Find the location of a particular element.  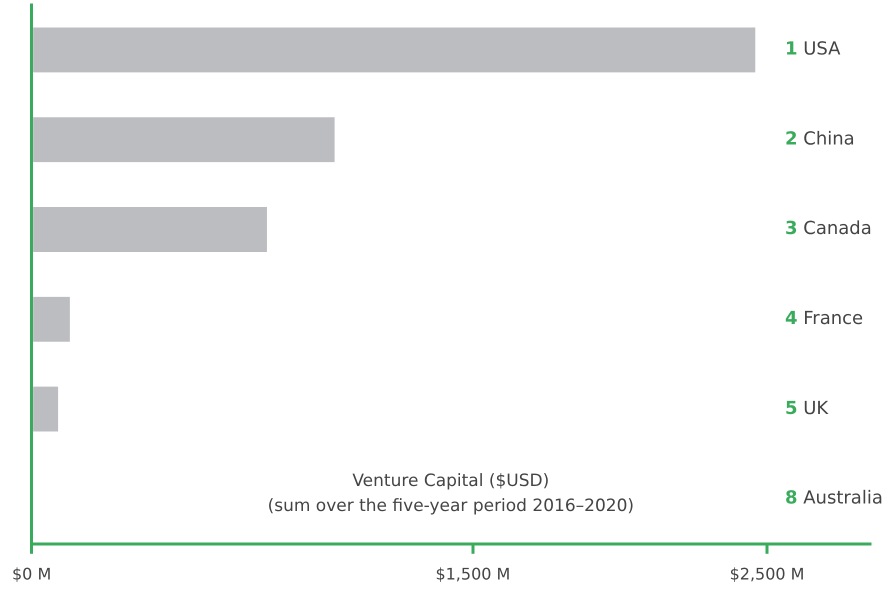

y-tick-label: 4 France is located at coordinates (824, 318).